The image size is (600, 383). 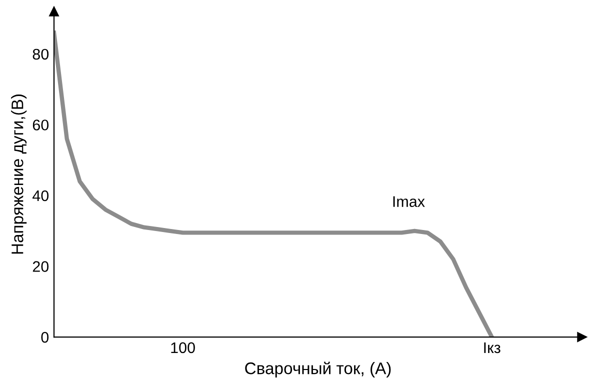 I want to click on y-axis-title: Напряжение дуги,(В), so click(x=19, y=174).